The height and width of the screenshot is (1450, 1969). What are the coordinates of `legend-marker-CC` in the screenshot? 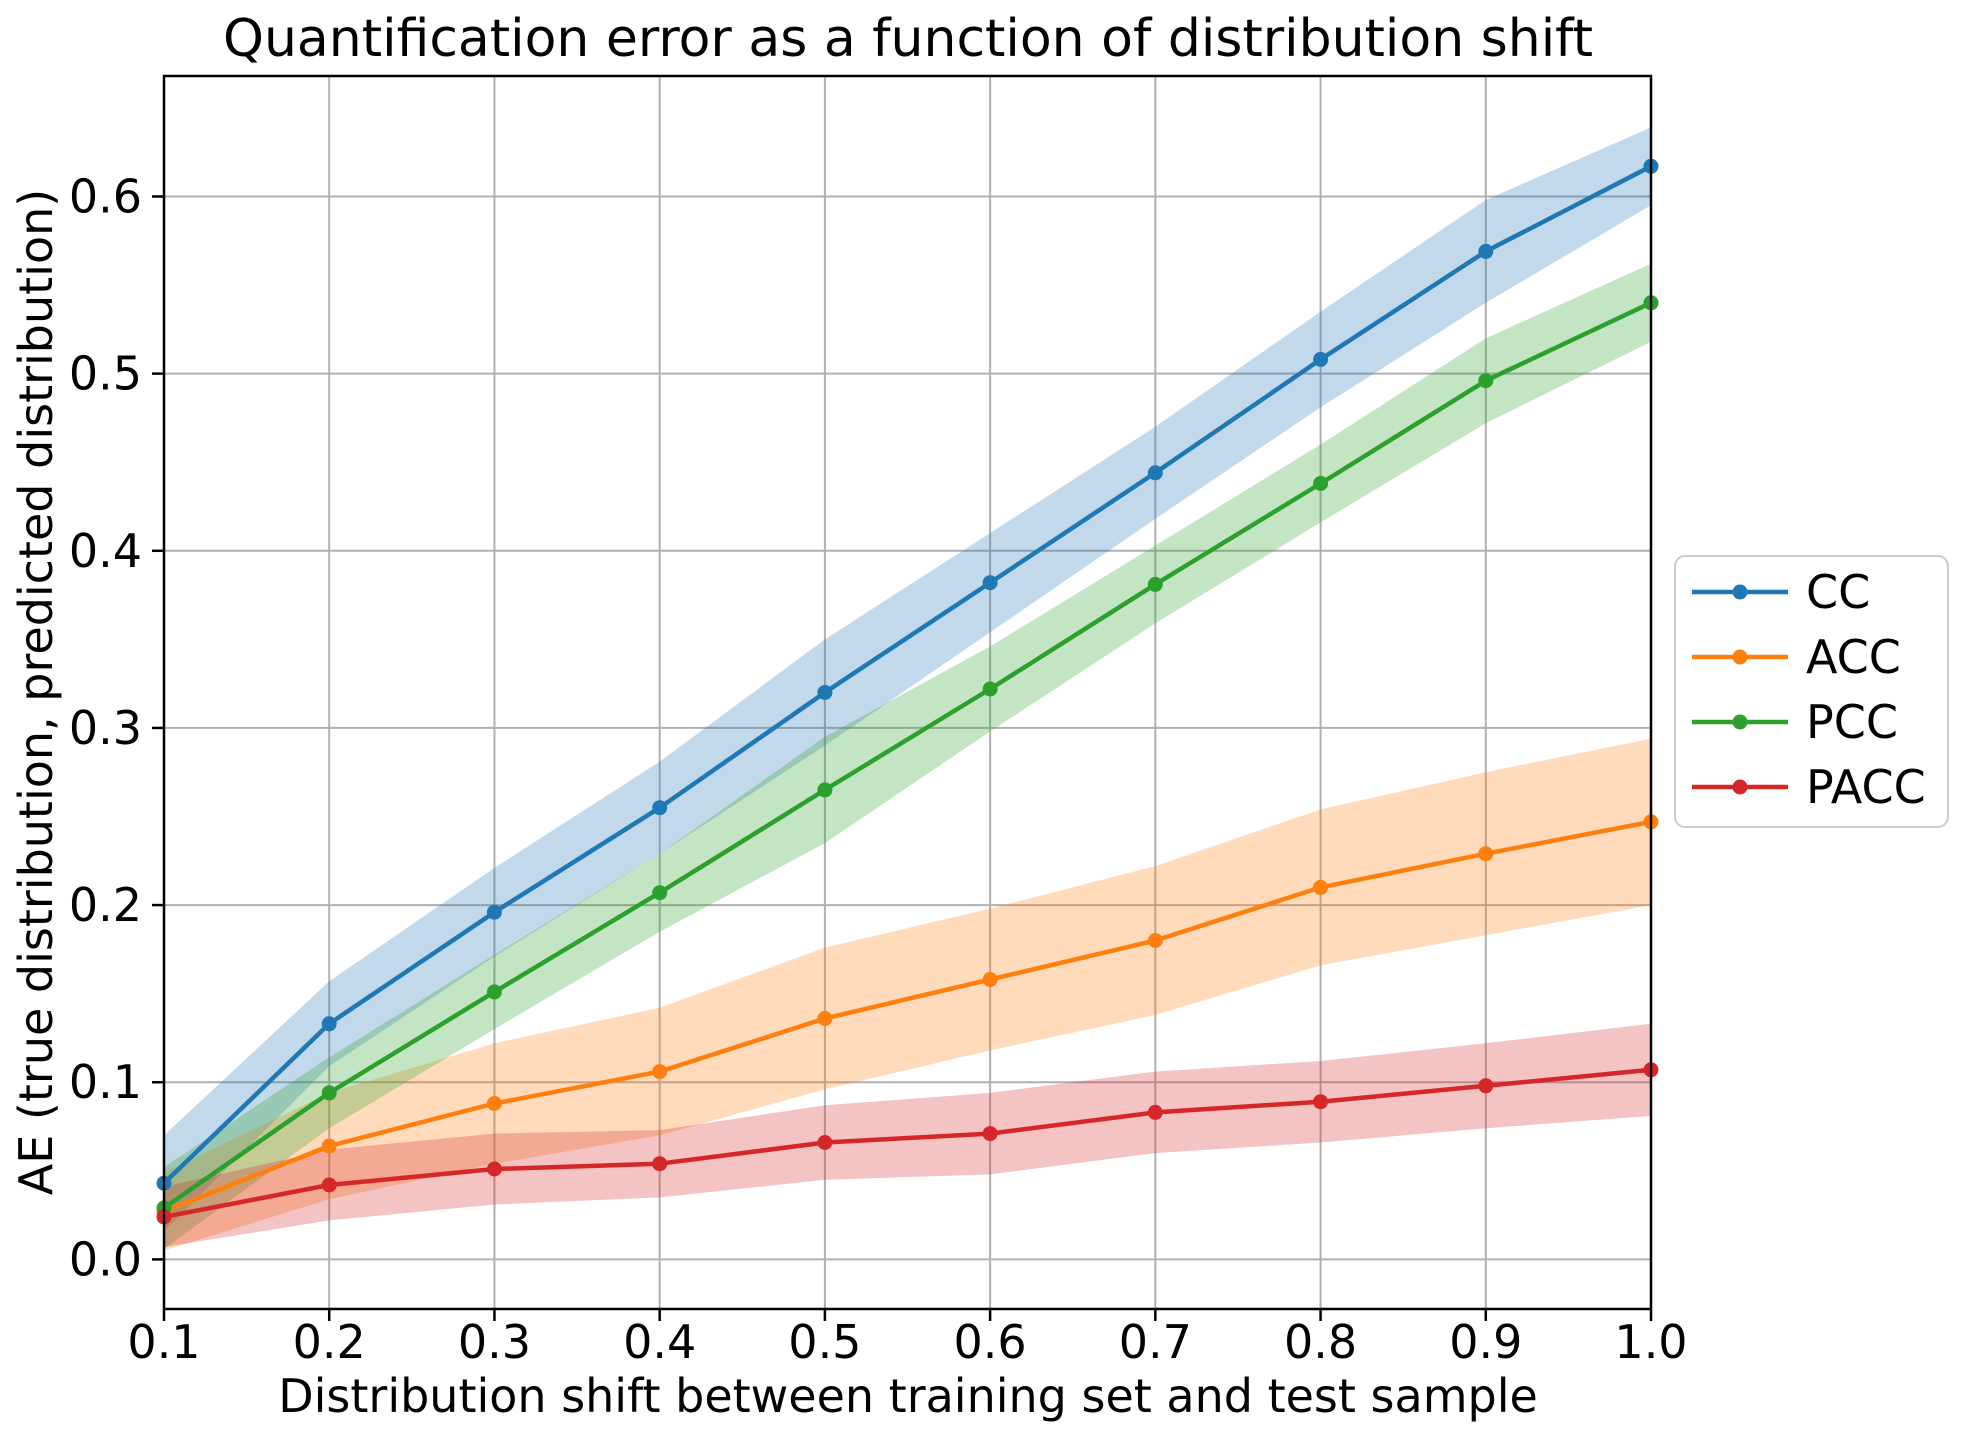 It's located at (1740, 592).